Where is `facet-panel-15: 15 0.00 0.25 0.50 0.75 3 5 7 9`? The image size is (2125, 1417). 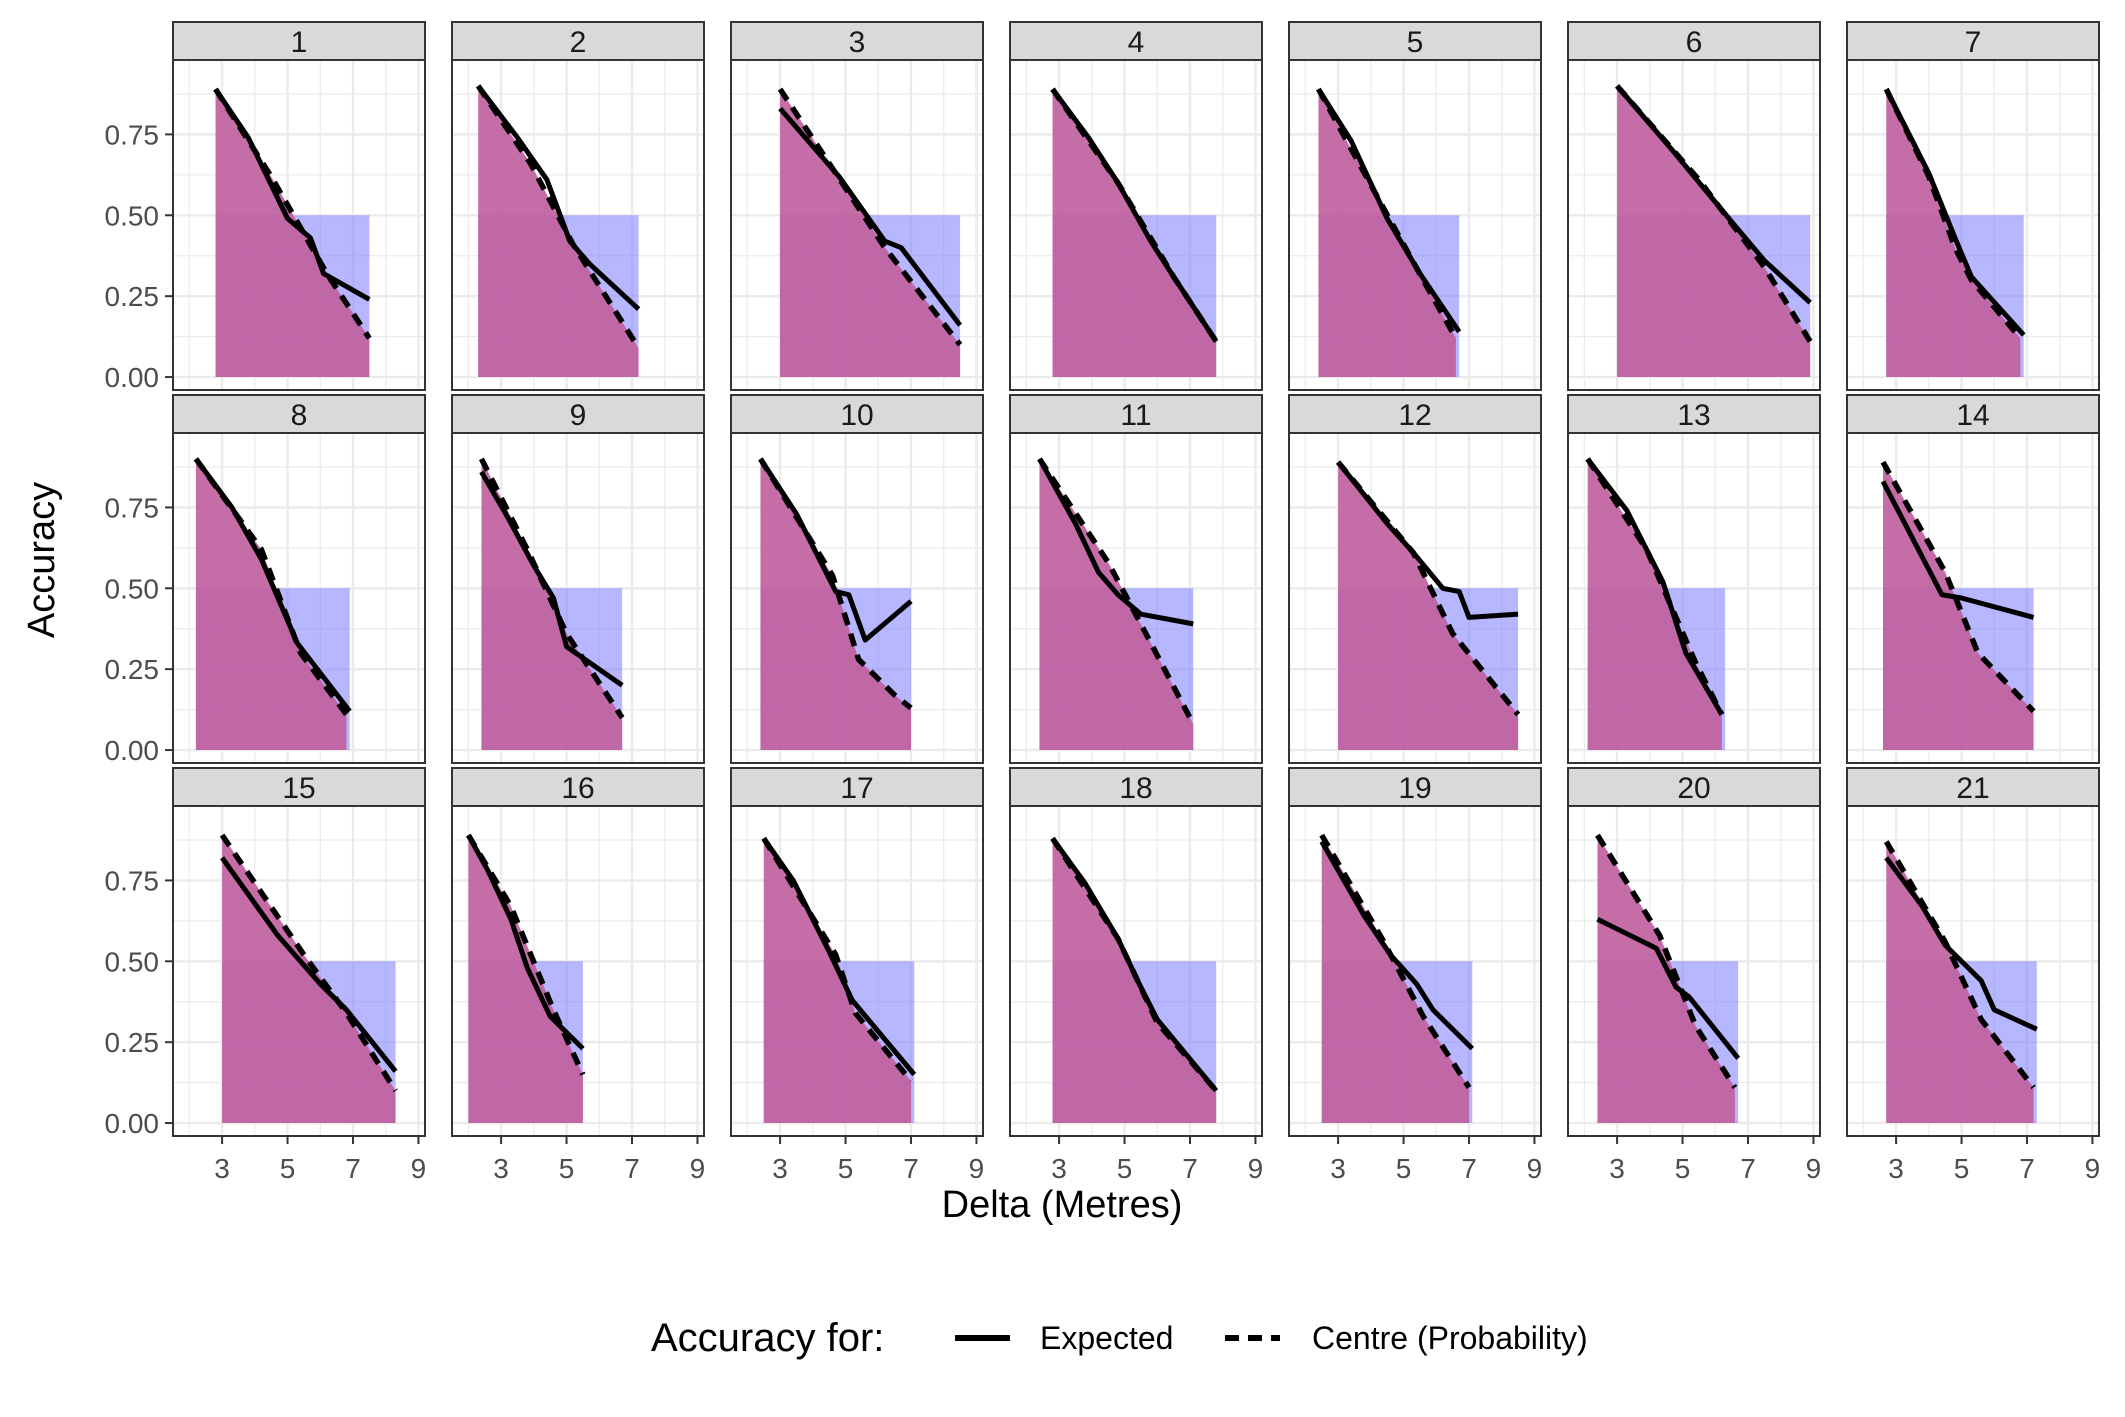
facet-panel-15: 15 0.00 0.25 0.50 0.75 3 5 7 9 is located at coordinates (265, 975).